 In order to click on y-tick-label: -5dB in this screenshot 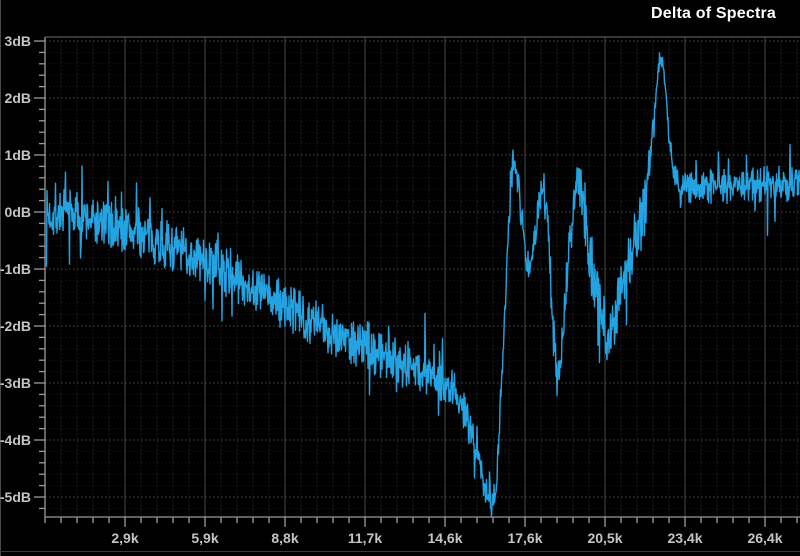, I will do `click(15, 497)`.